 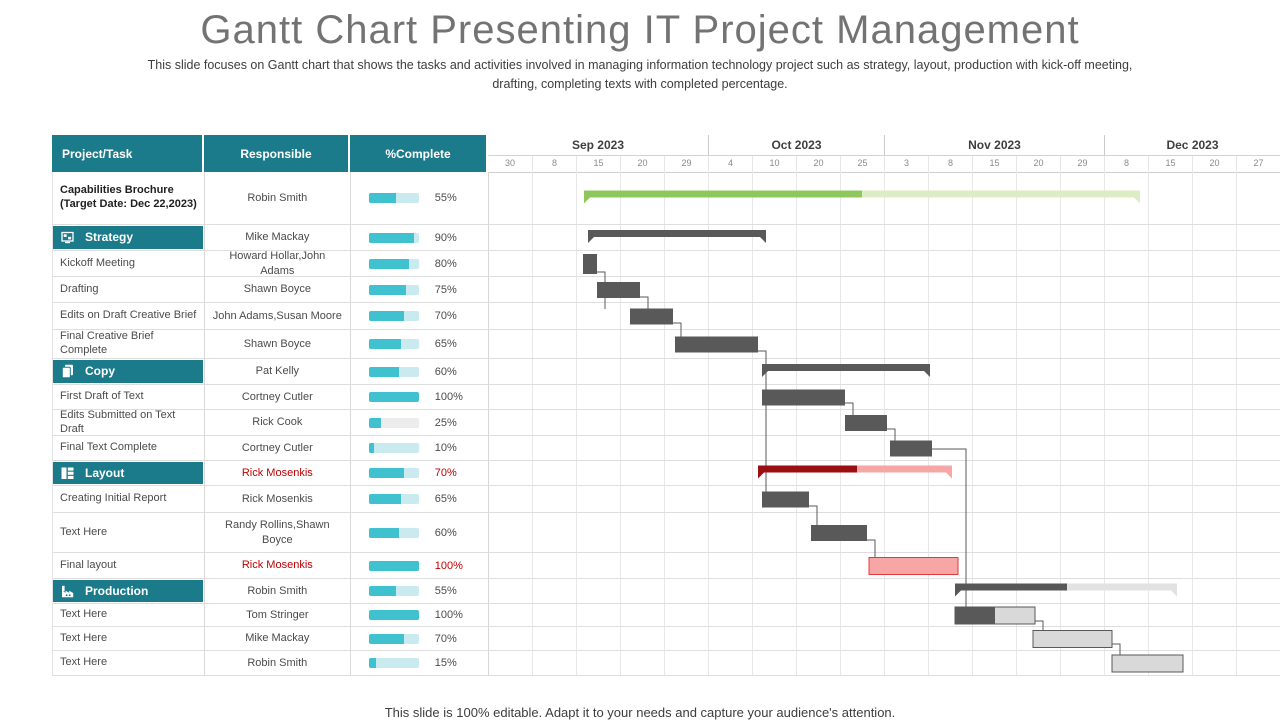 I want to click on timeline-tick: 30, so click(x=509, y=163).